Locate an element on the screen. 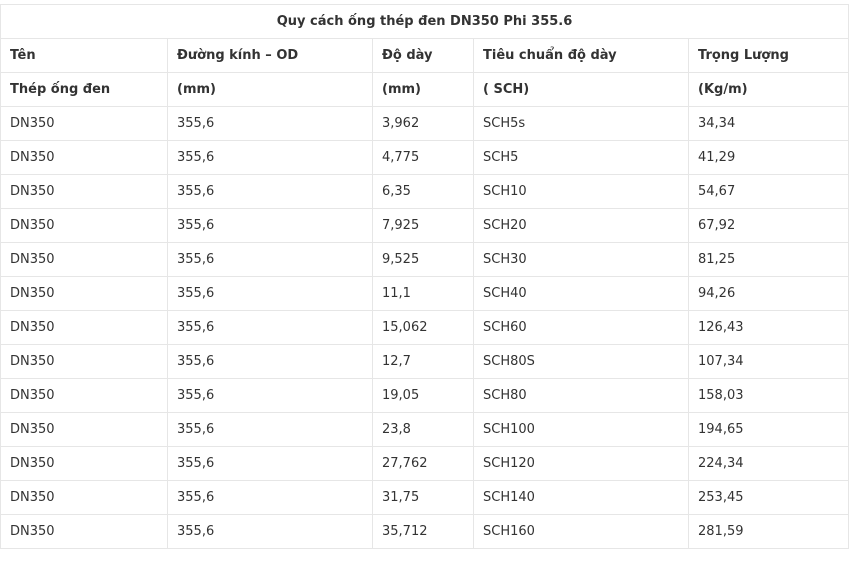 The width and height of the screenshot is (854, 570). data-row: DN350 355,6 4,775 SCH5 41,29 is located at coordinates (424, 157).